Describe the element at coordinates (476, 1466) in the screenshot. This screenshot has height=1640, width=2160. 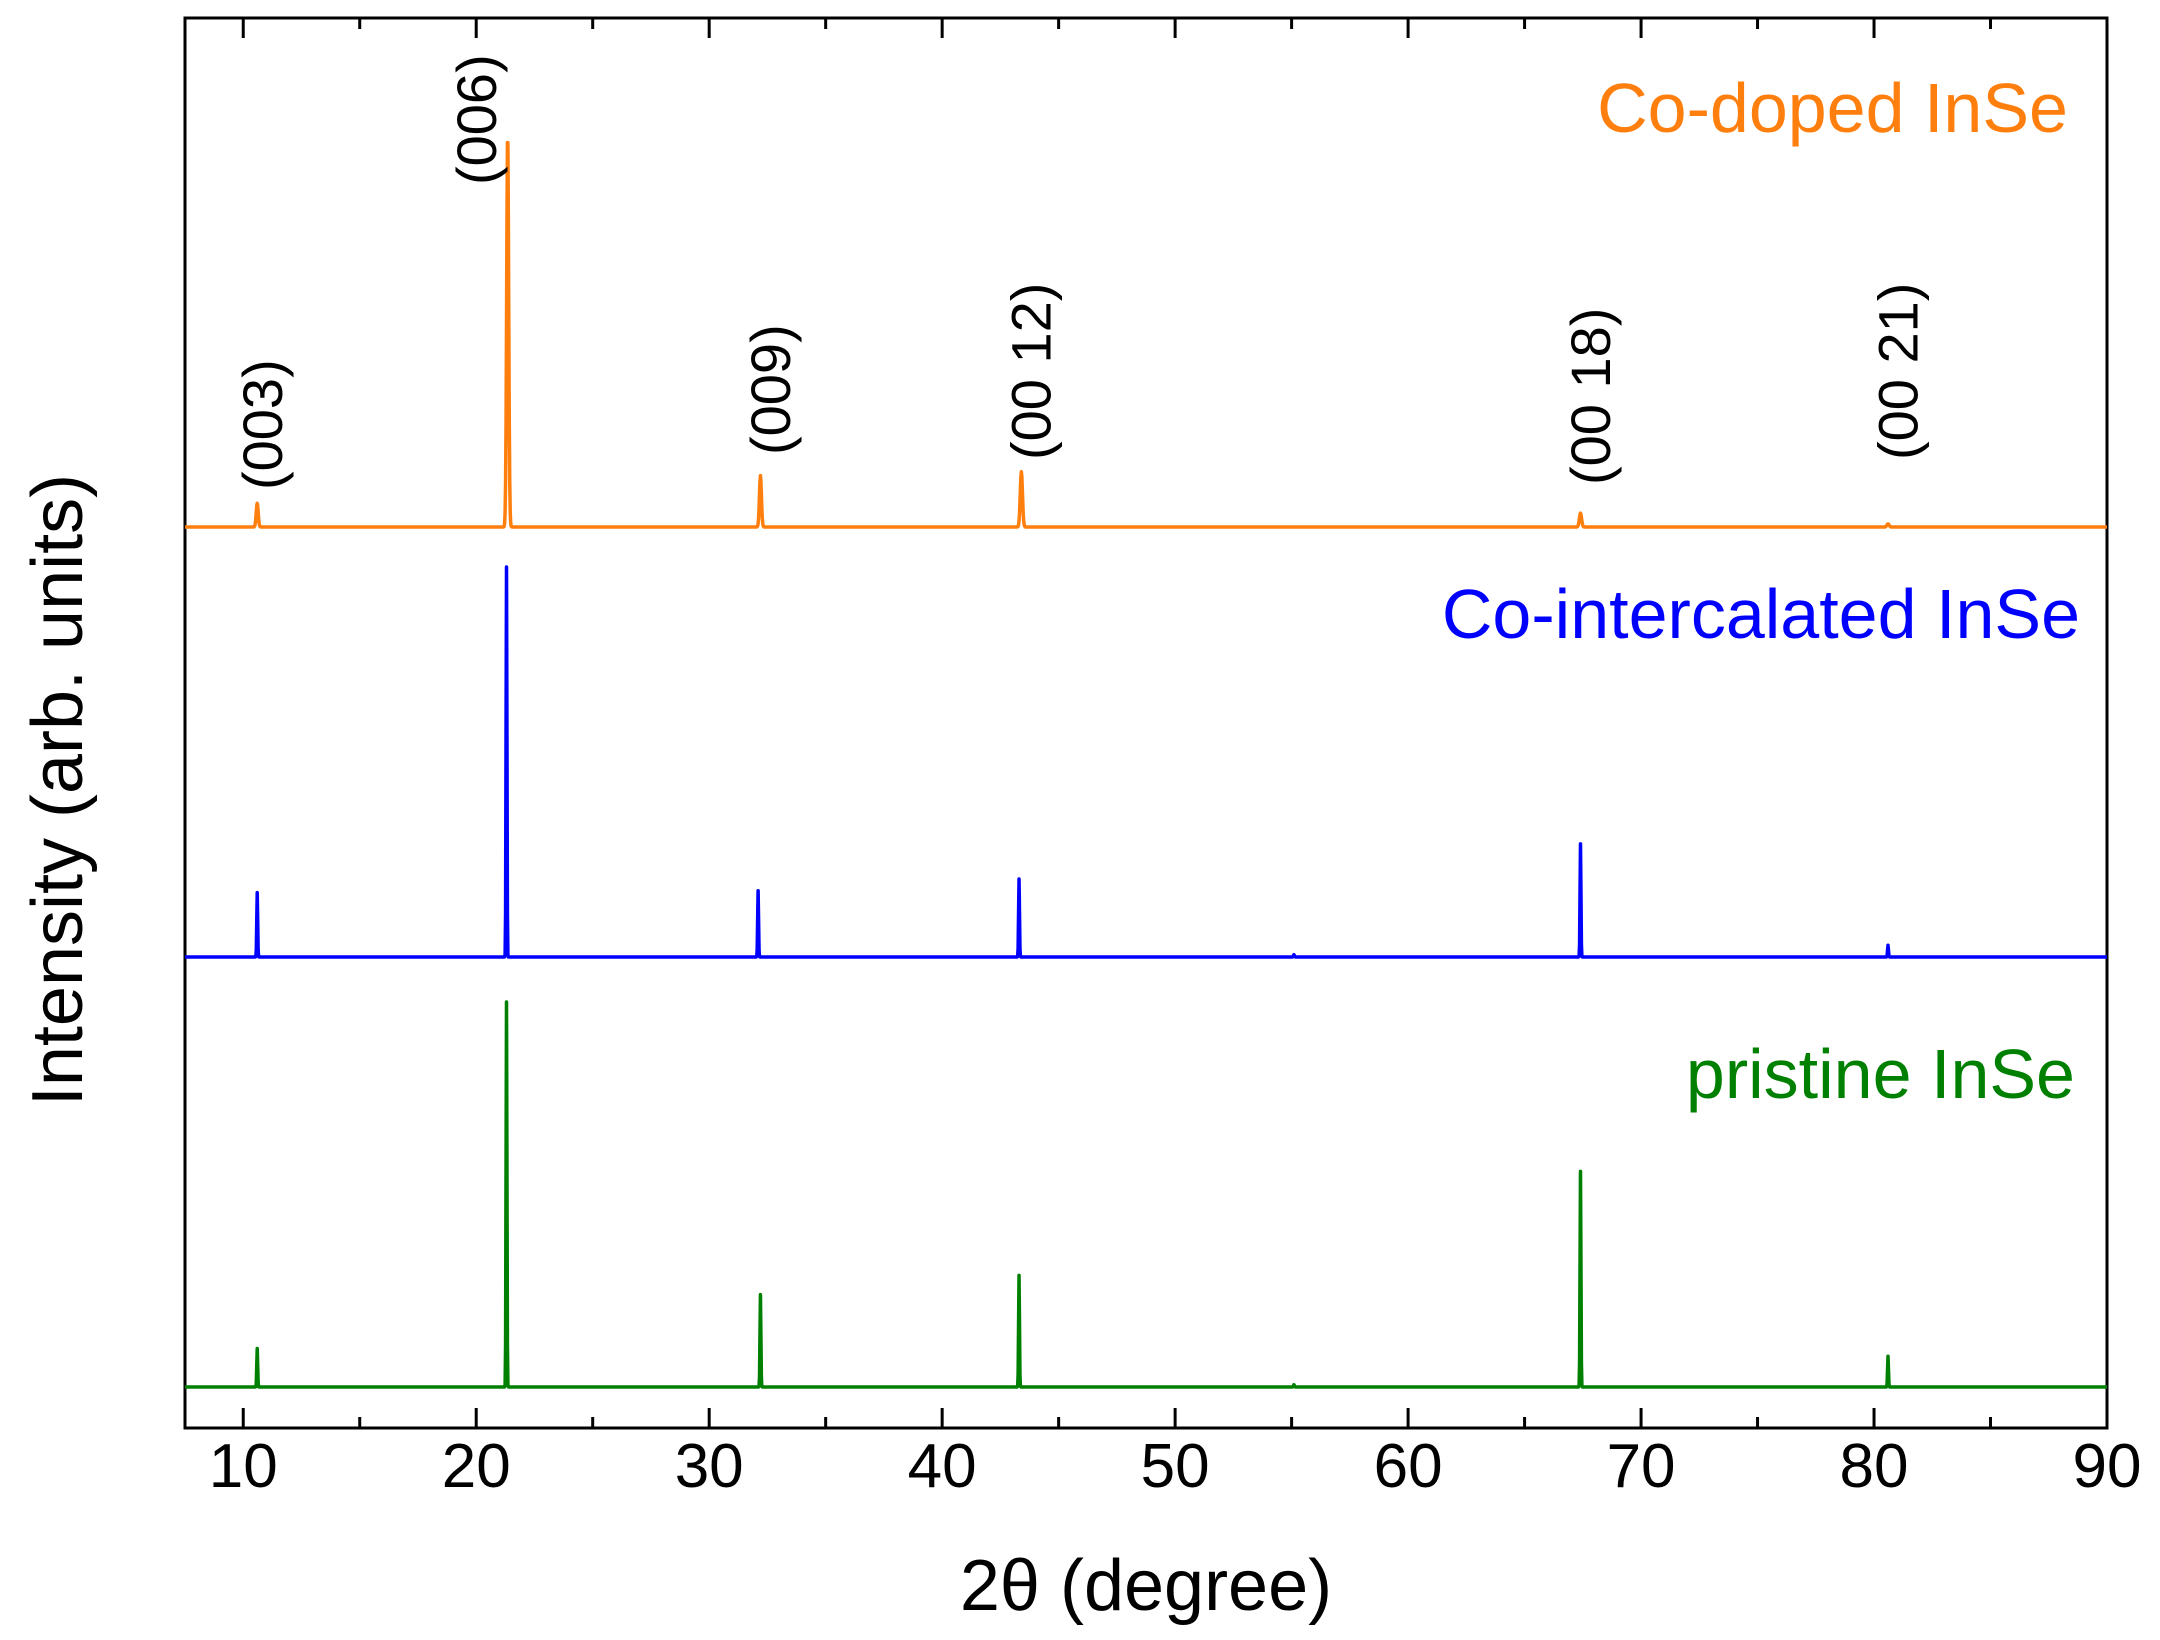
I see `x-tick-label-20: 20` at that location.